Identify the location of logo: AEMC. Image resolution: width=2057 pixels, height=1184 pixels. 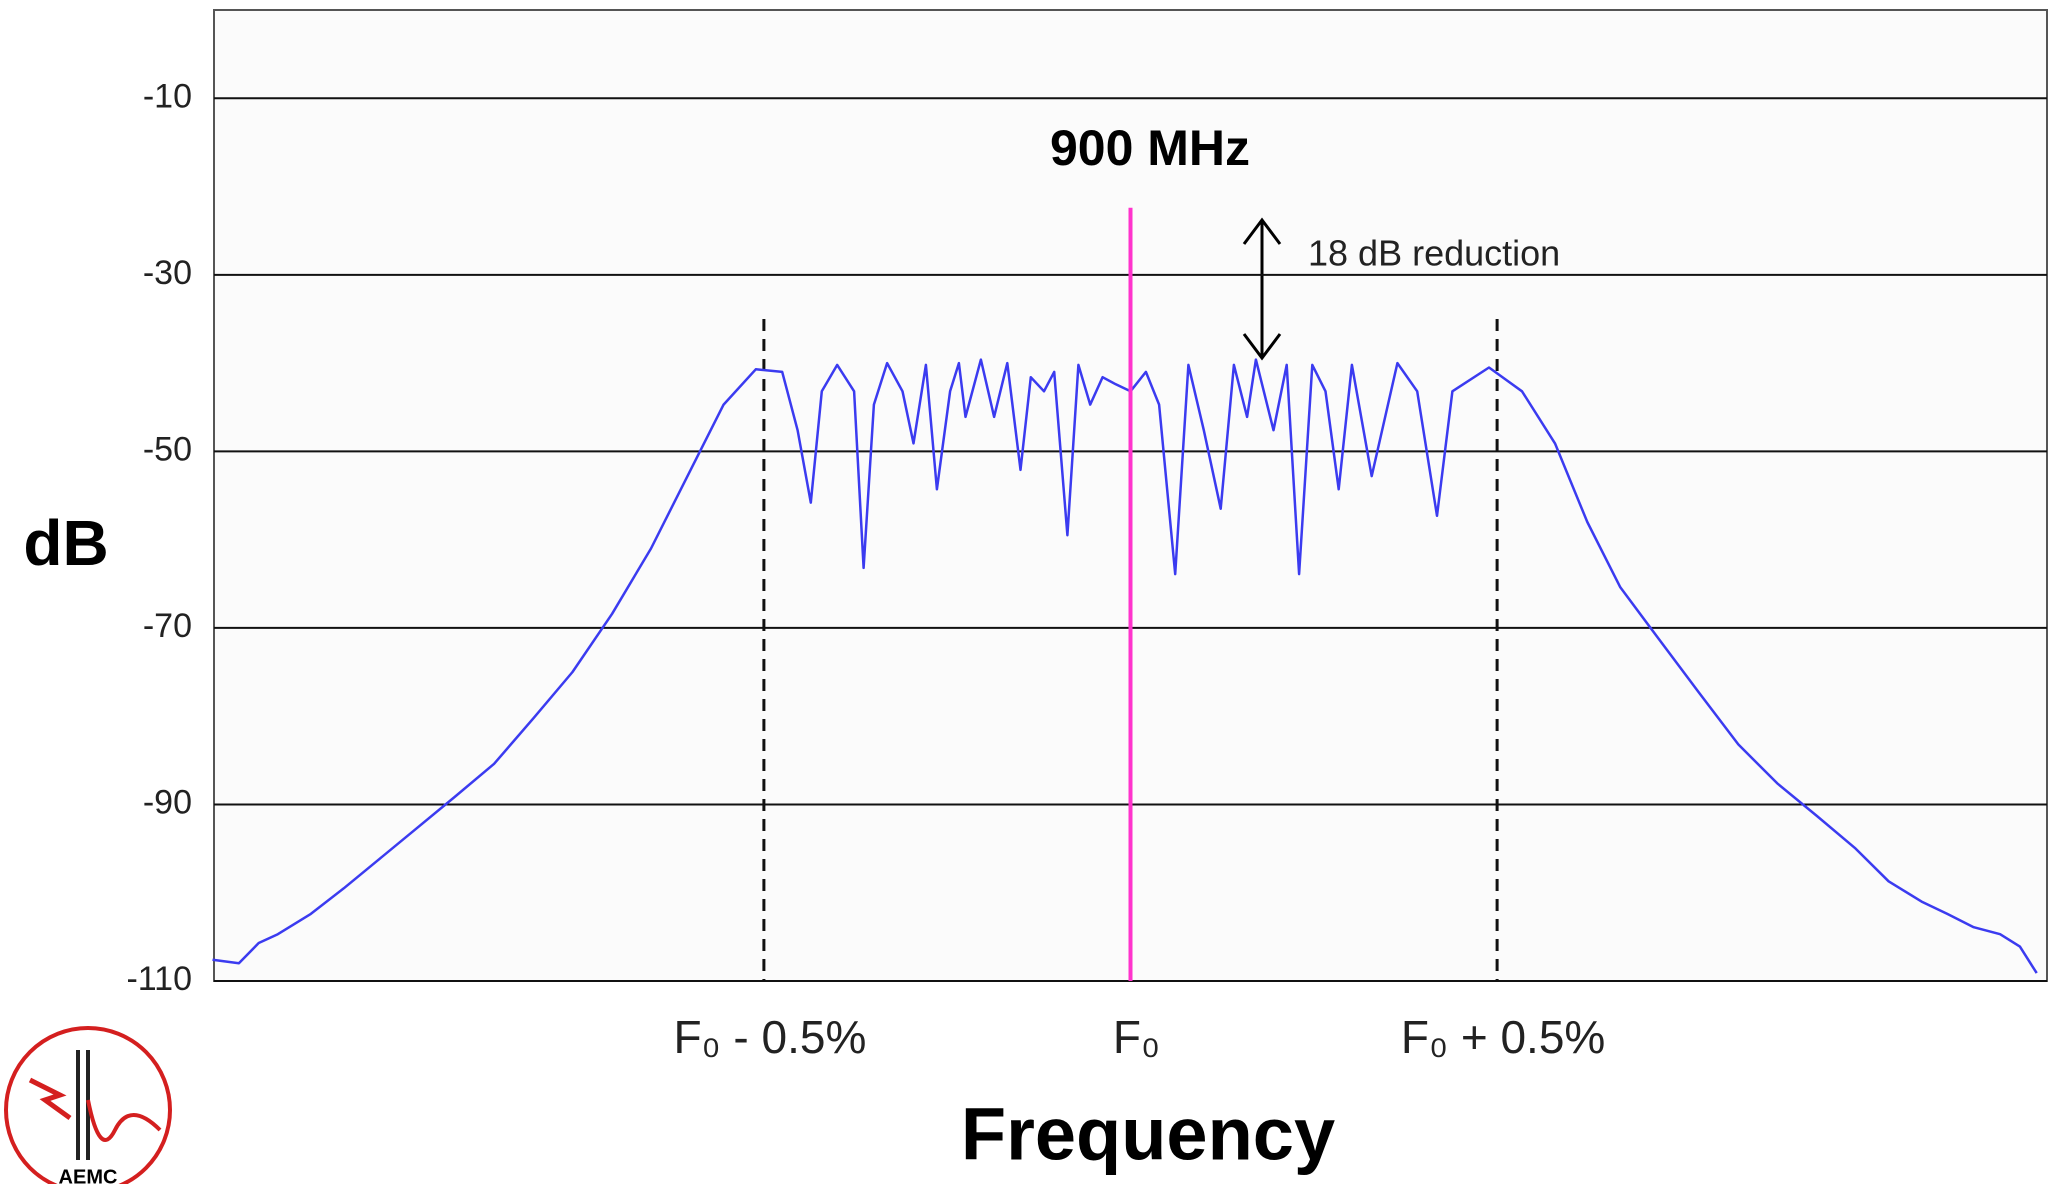
(88, 1105).